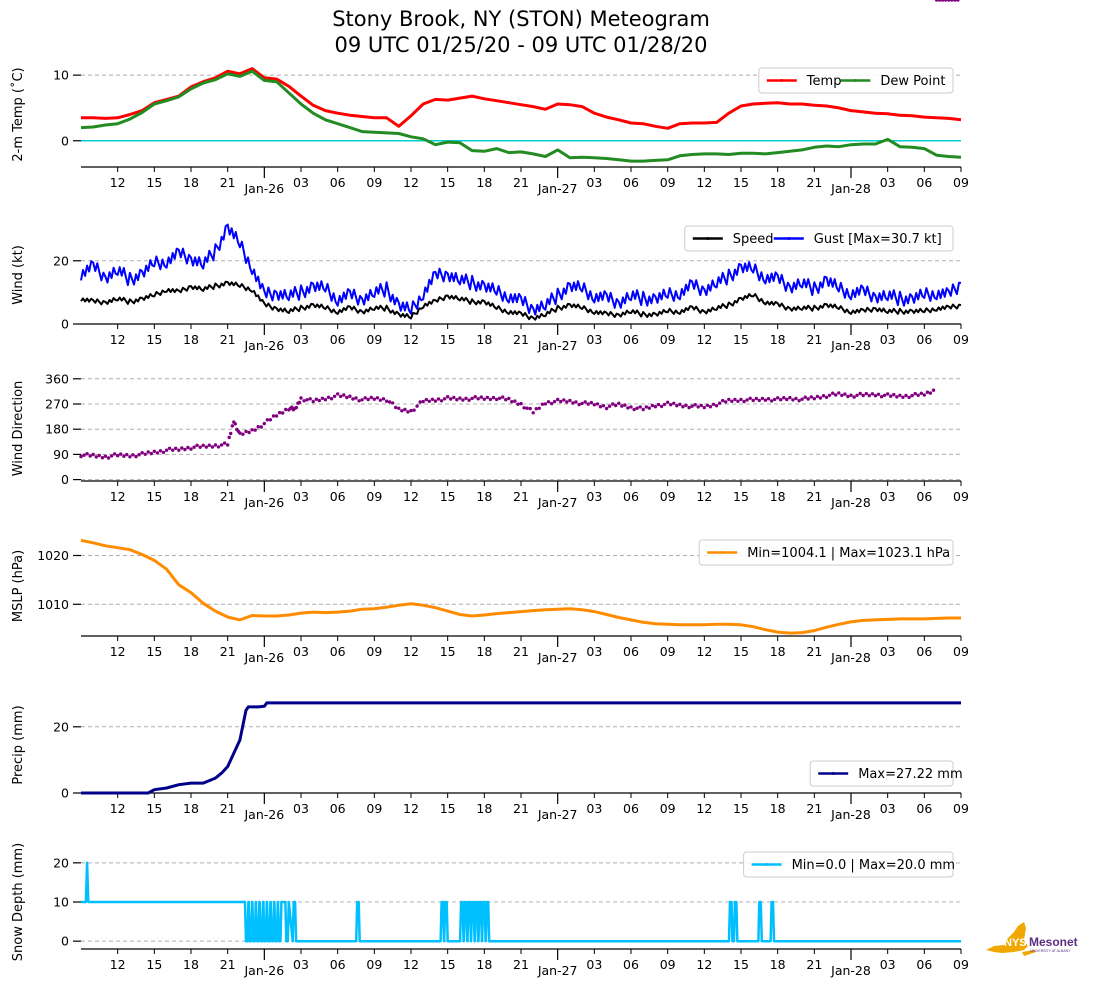  Describe the element at coordinates (191, 182) in the screenshot. I see `temperature-xtick-label: 18` at that location.